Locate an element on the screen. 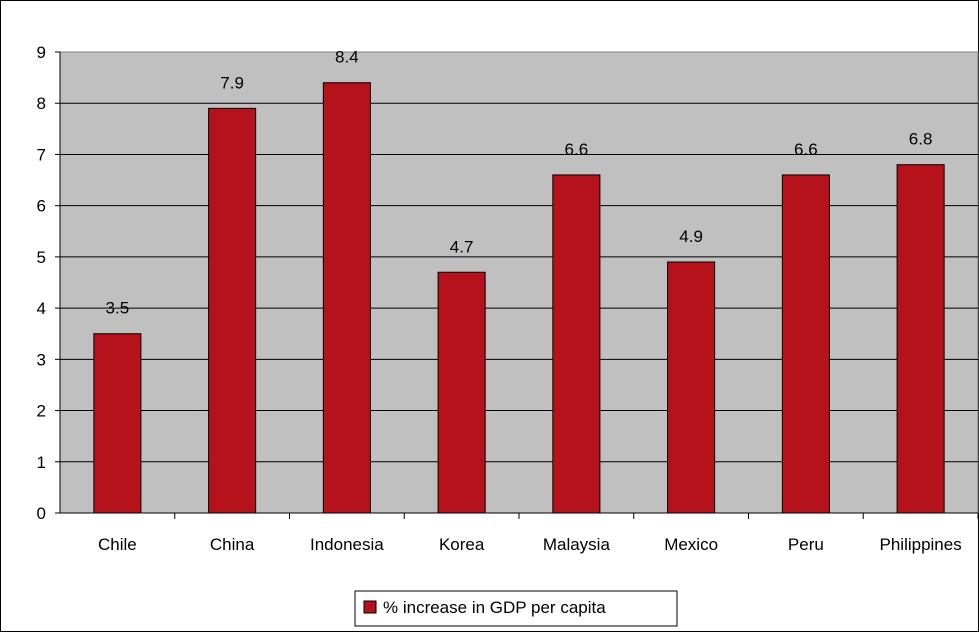  x-tick-label: Indonesia is located at coordinates (347, 544).